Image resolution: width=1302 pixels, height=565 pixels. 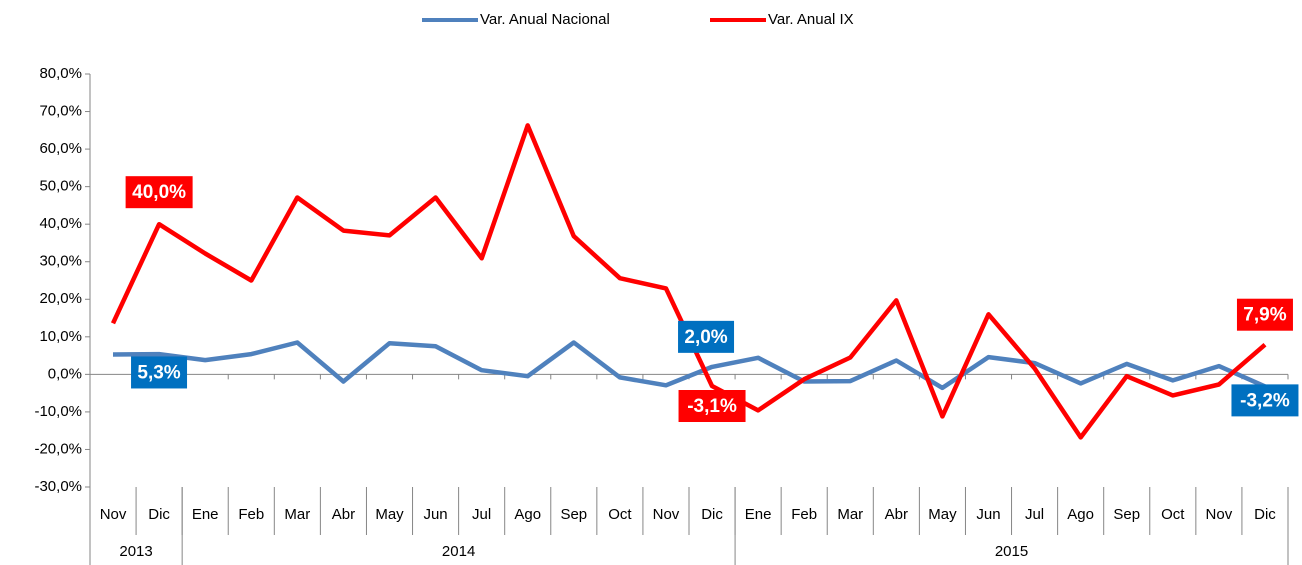 I want to click on data-label: -3,1%, so click(x=712, y=406).